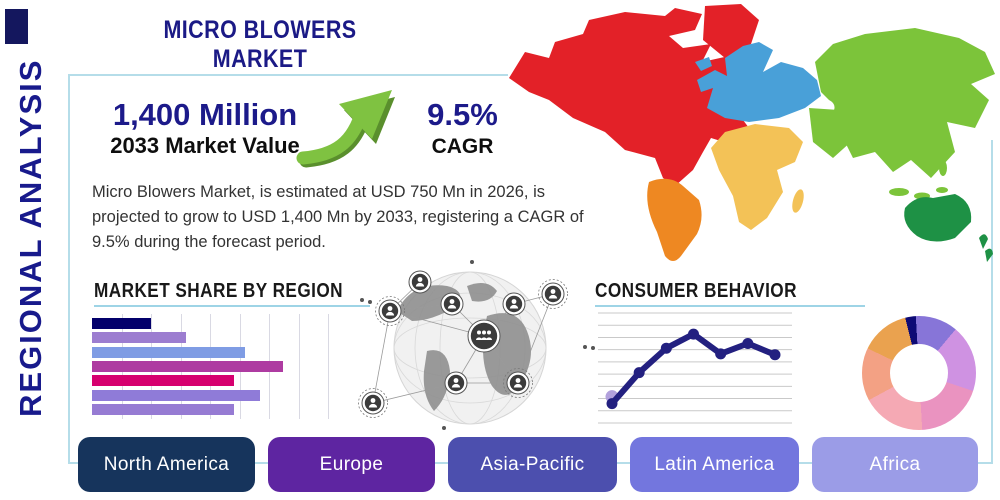 Image resolution: width=1000 pixels, height=500 pixels. Describe the element at coordinates (695, 367) in the screenshot. I see `consumer-behavior-line-chart` at that location.